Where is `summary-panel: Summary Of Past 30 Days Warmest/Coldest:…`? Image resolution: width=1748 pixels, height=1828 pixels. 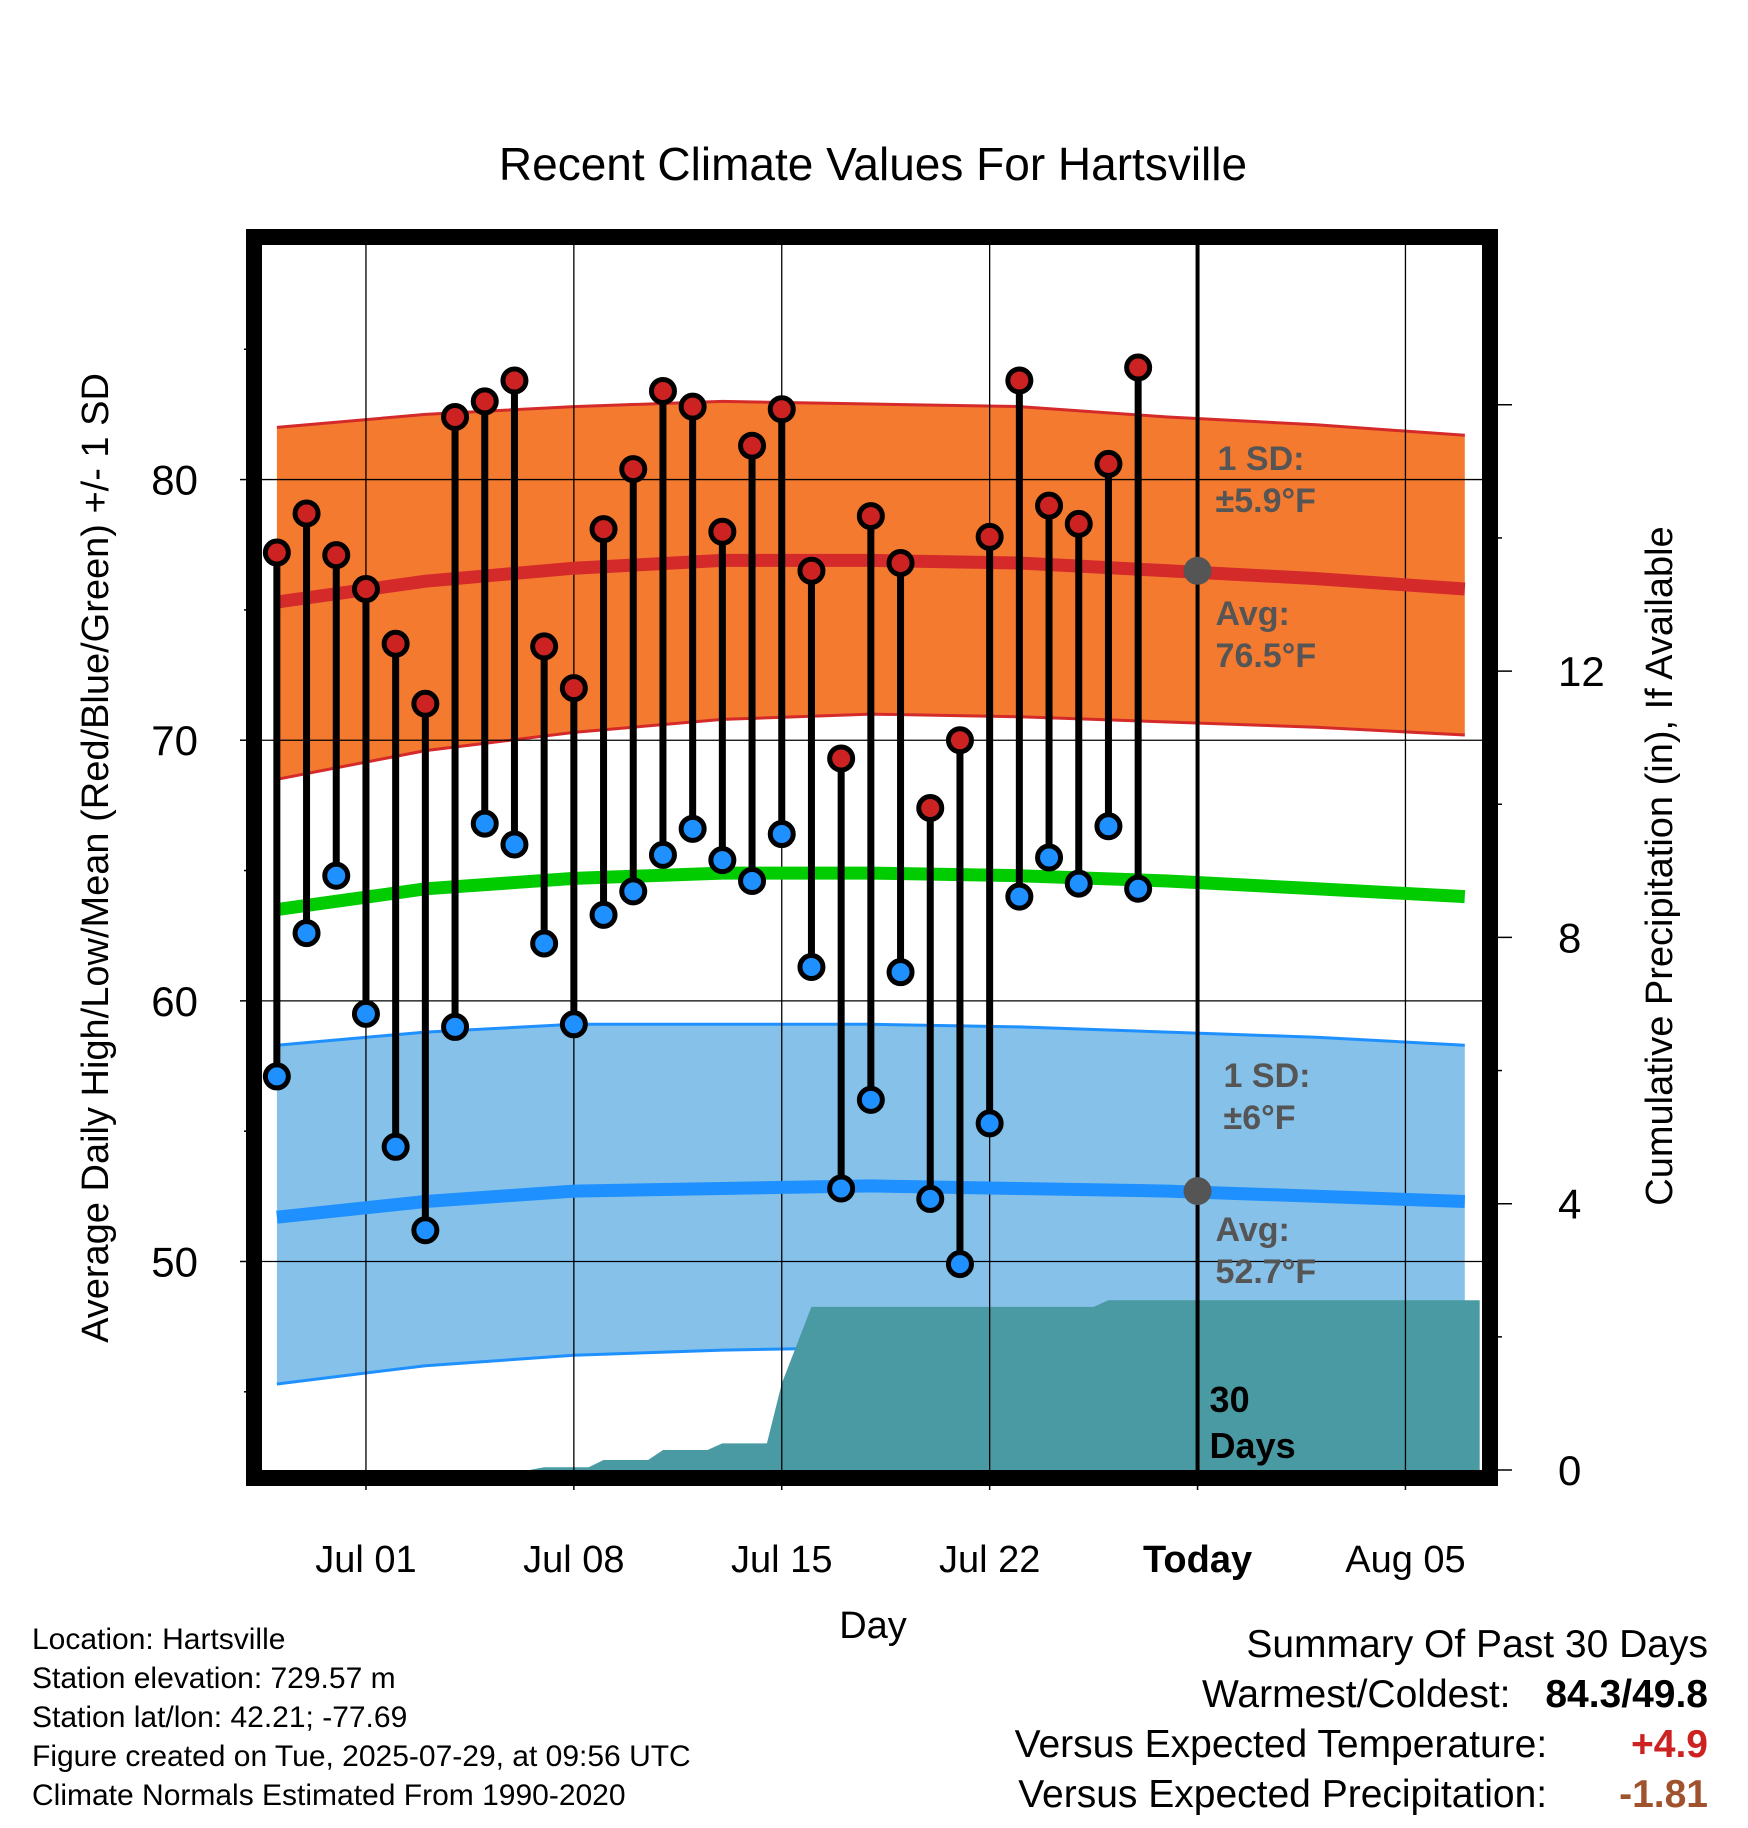
summary-panel: Summary Of Past 30 Days Warmest/Coldest:… is located at coordinates (1361, 1720).